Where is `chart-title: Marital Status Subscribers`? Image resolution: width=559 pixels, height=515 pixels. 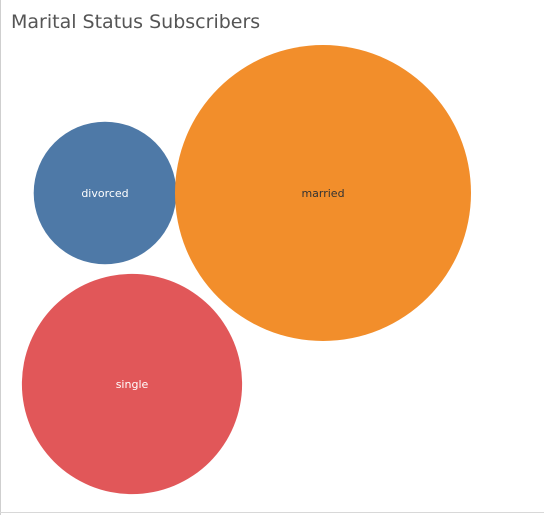
chart-title: Marital Status Subscribers is located at coordinates (136, 22).